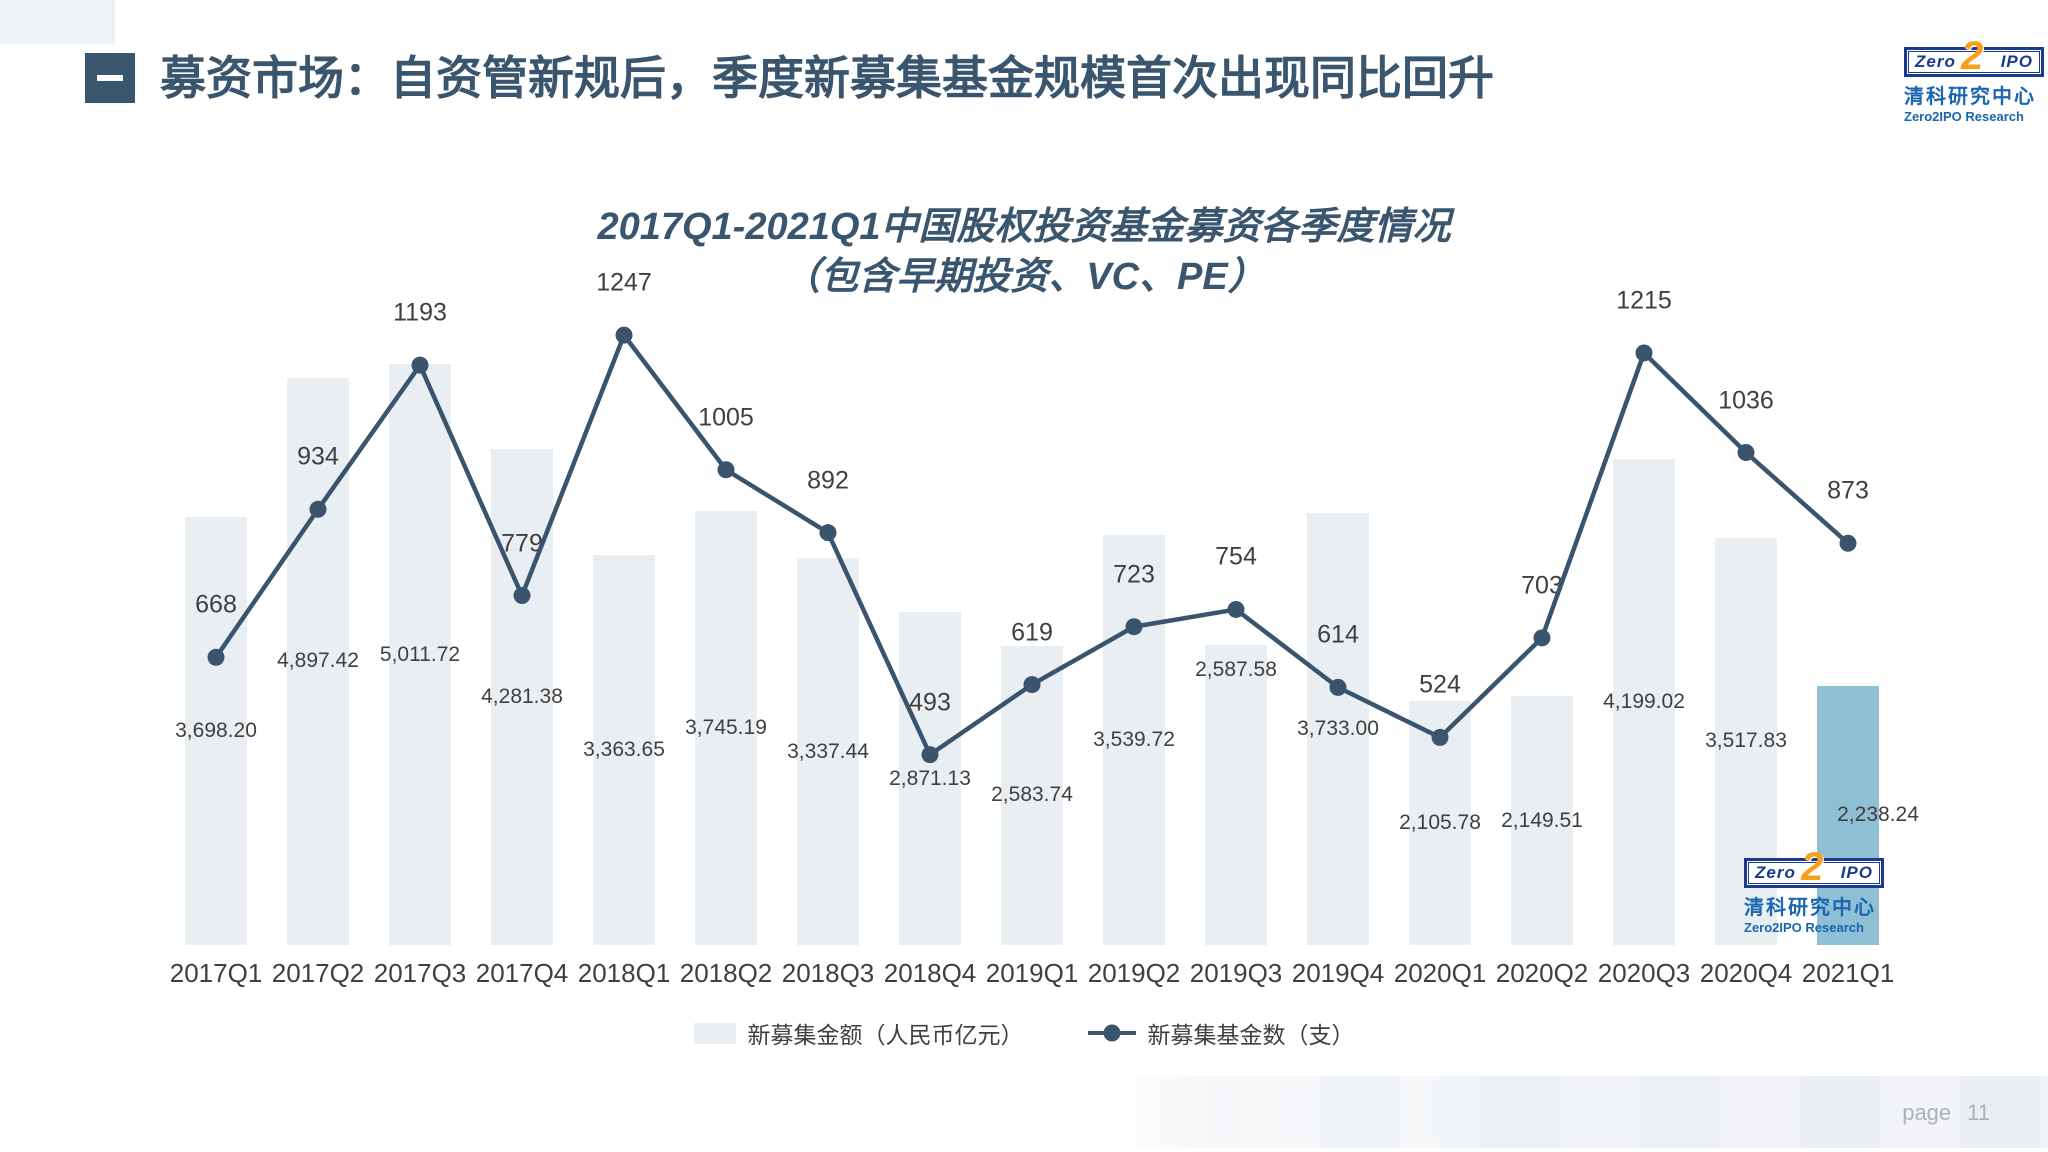 The height and width of the screenshot is (1152, 2048). I want to click on x-axis-label-2019Q4: 2019Q4, so click(1338, 973).